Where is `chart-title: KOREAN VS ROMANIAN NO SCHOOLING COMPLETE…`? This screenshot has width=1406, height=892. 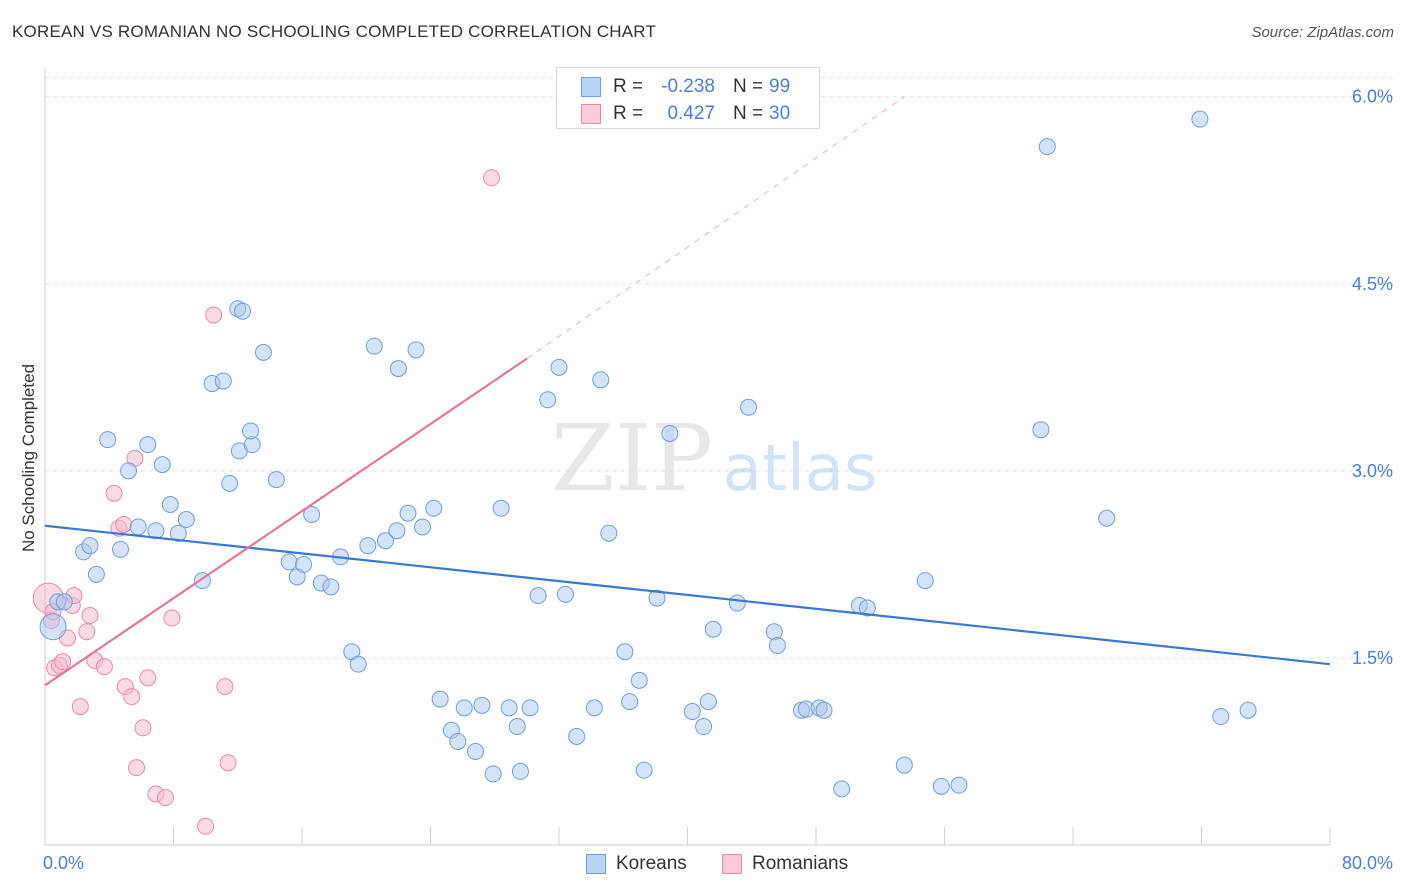 chart-title: KOREAN VS ROMANIAN NO SCHOOLING COMPLETE… is located at coordinates (334, 31).